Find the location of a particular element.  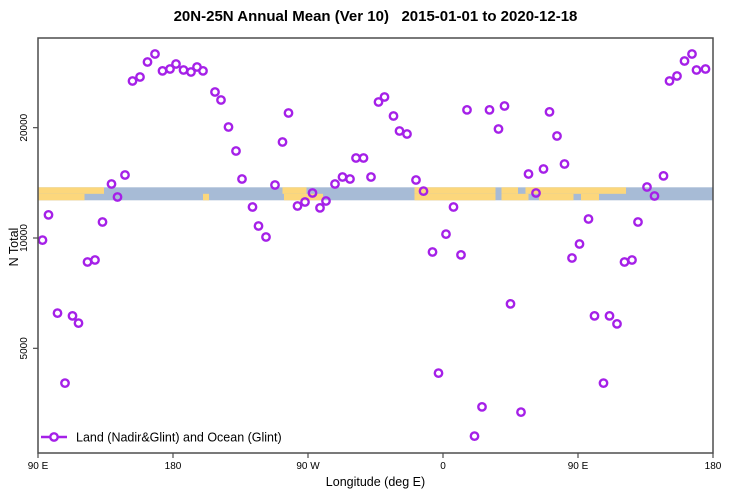

y-axis-label: N Total is located at coordinates (14, 247).